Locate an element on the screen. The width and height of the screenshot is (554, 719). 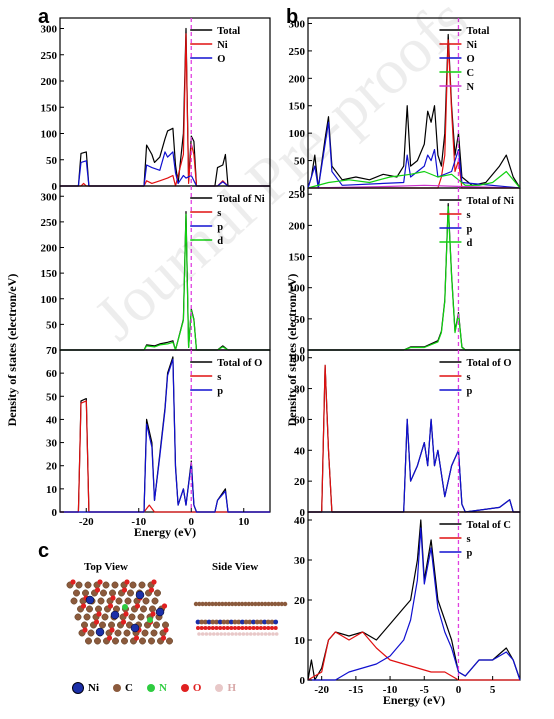
y-tick-label: 0 is located at coordinates (55, 187).